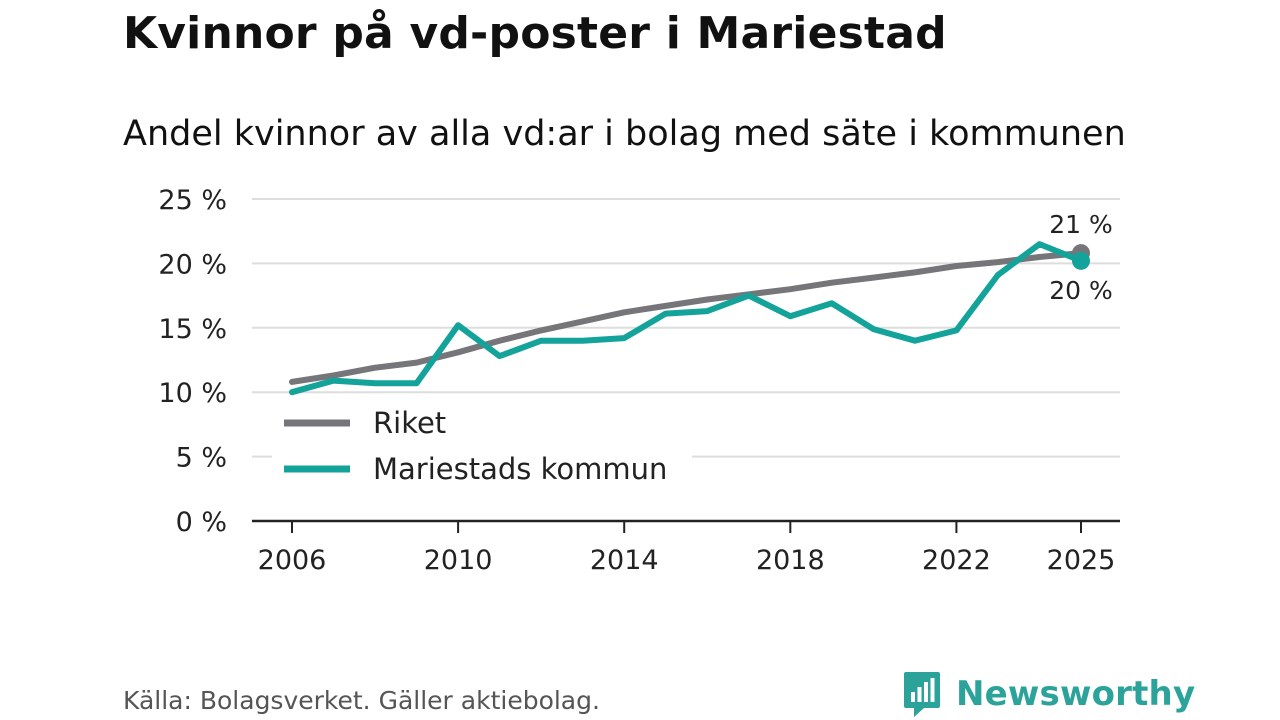  Describe the element at coordinates (1081, 560) in the screenshot. I see `x-tick-label: 2025` at that location.